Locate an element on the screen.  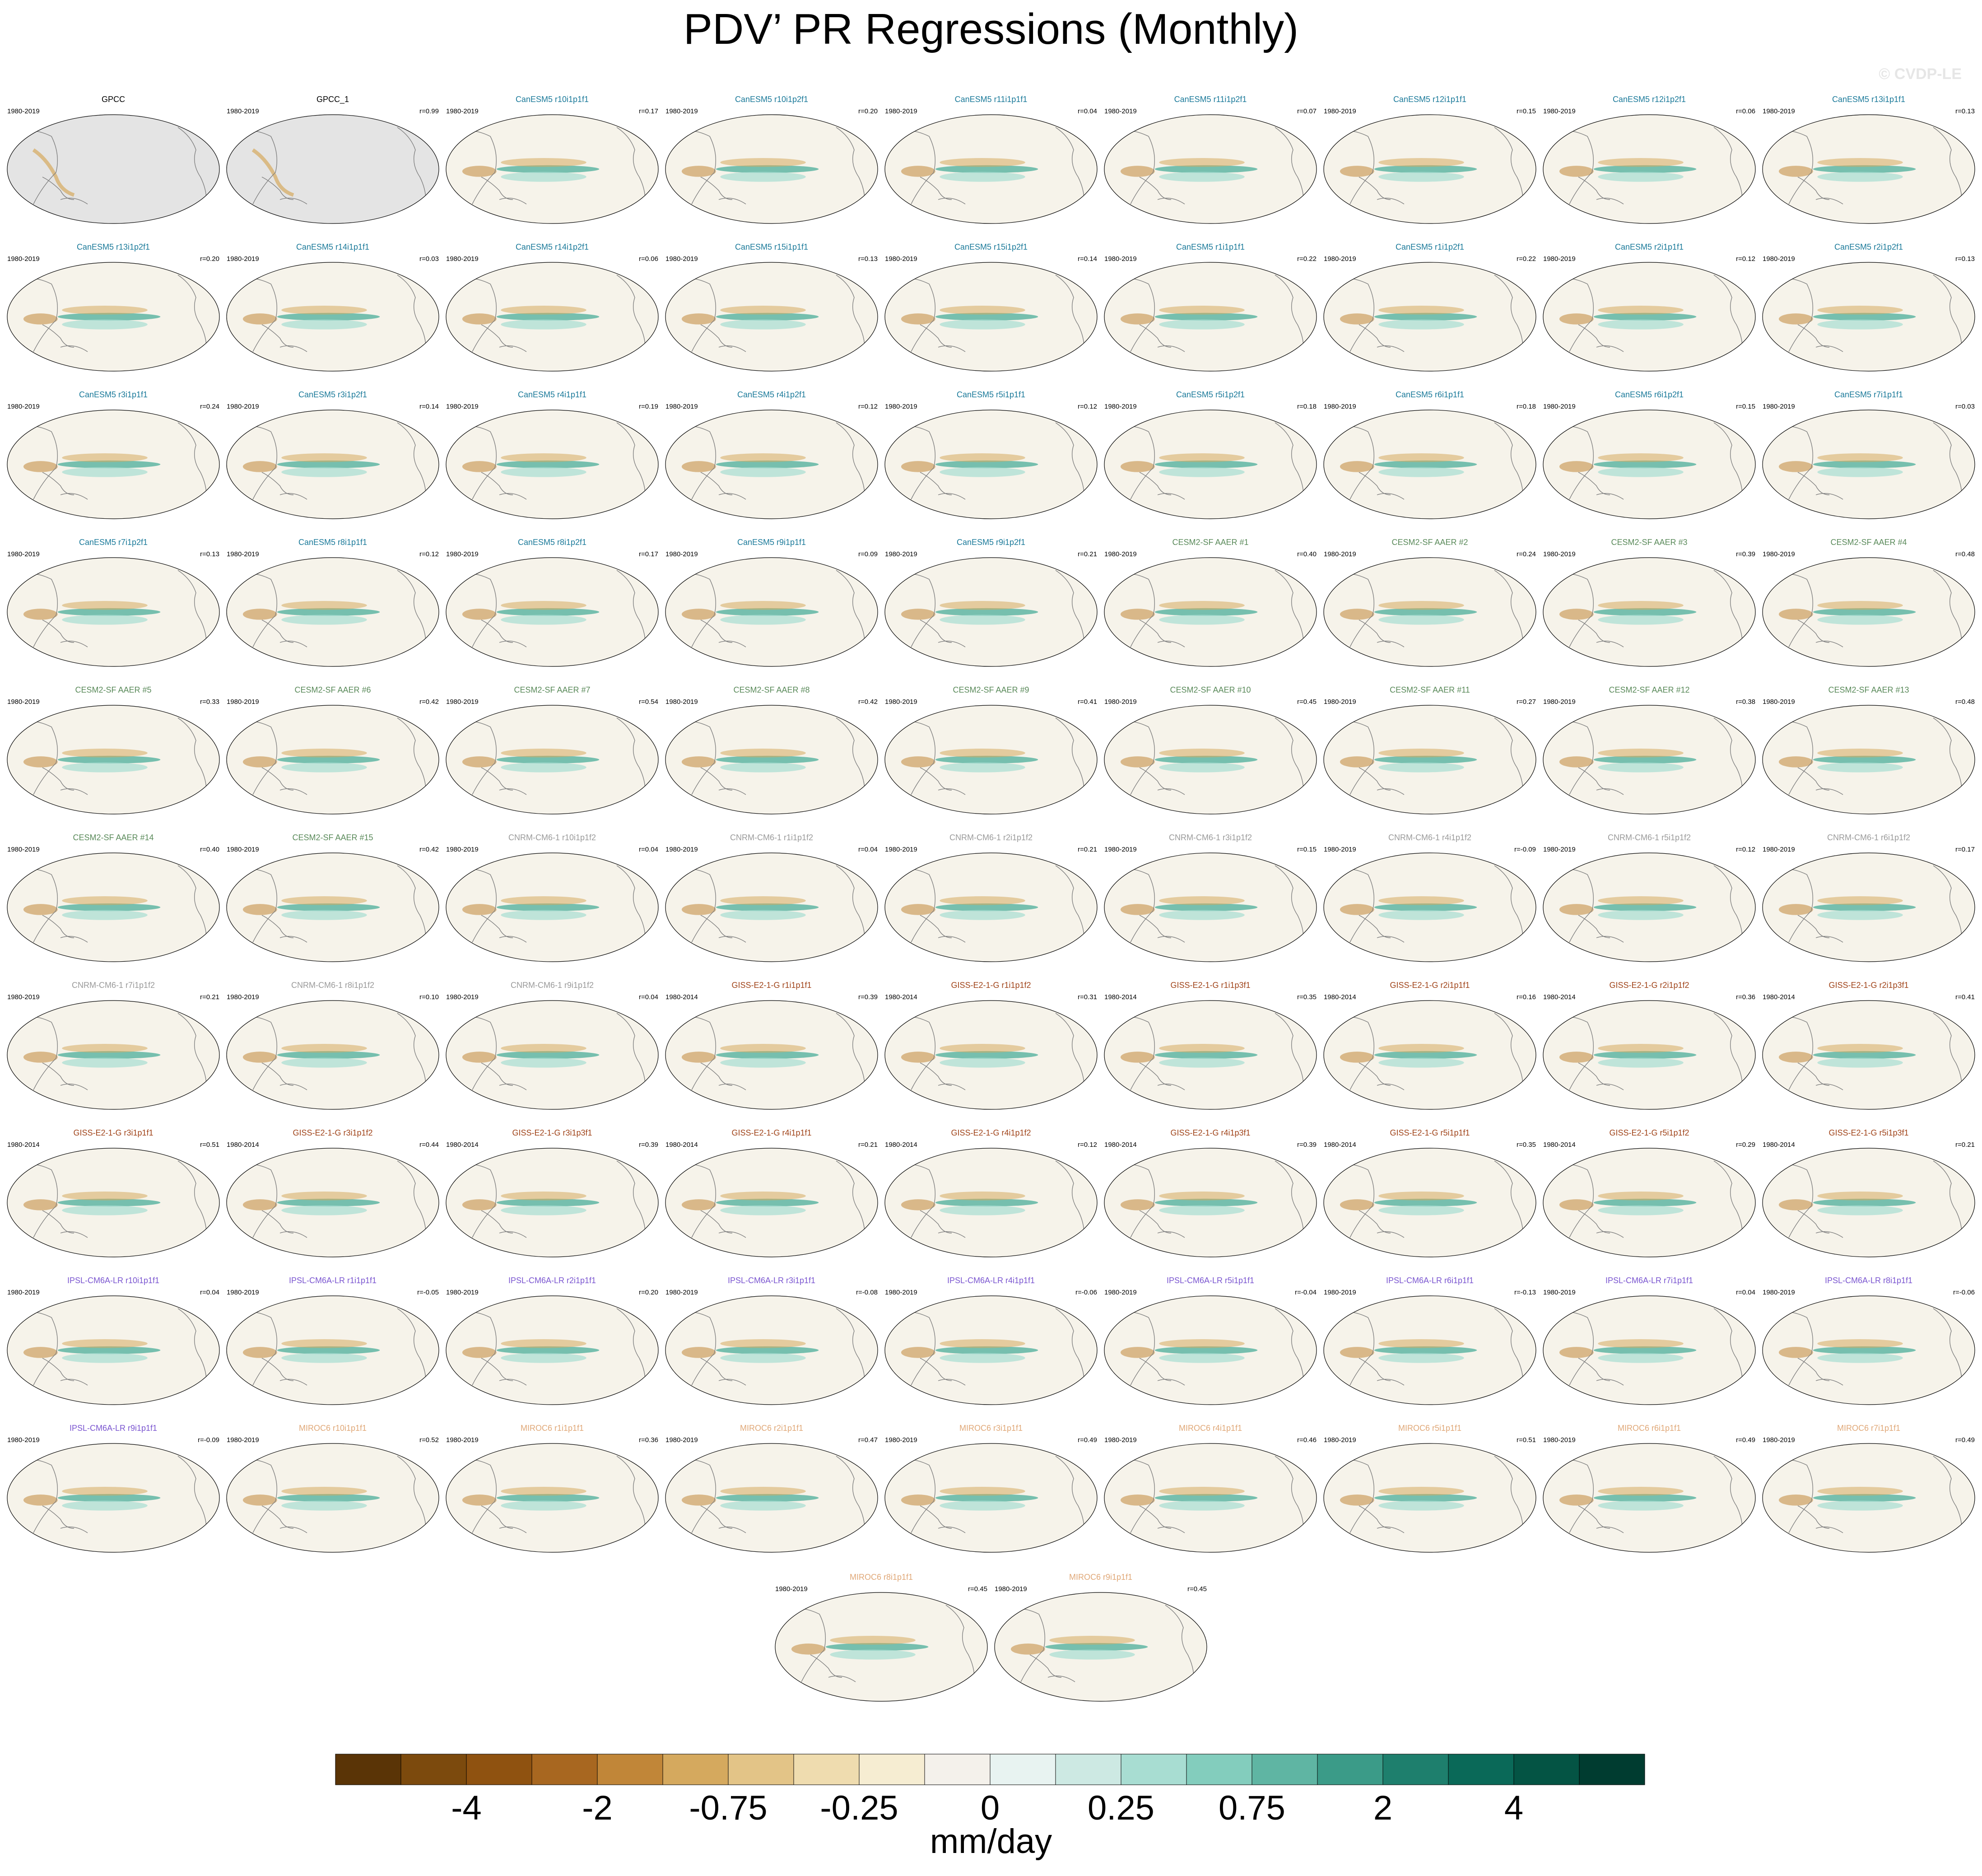
map-panel: GISS-E2-1-G r2i1p3f1 1980-2014 r=0.41 is located at coordinates (1869, 1046).